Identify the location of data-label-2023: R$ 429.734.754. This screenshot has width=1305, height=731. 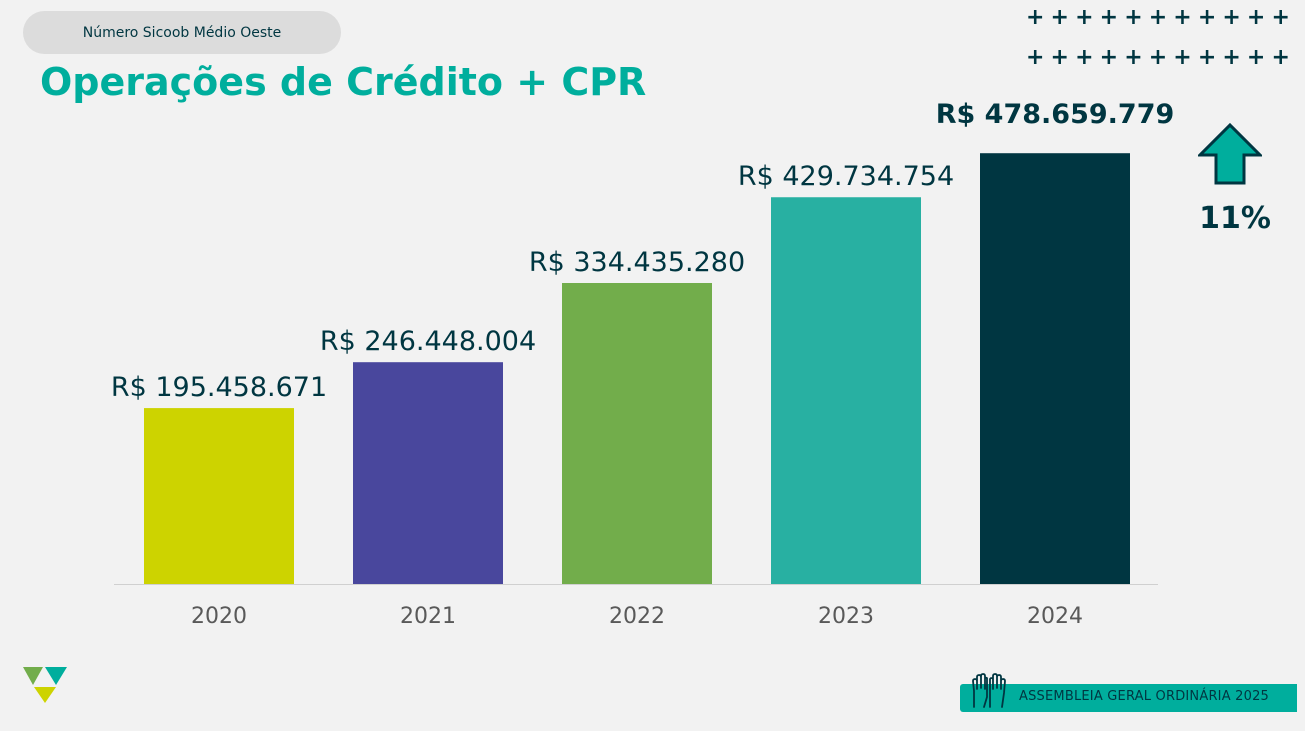
(846, 176).